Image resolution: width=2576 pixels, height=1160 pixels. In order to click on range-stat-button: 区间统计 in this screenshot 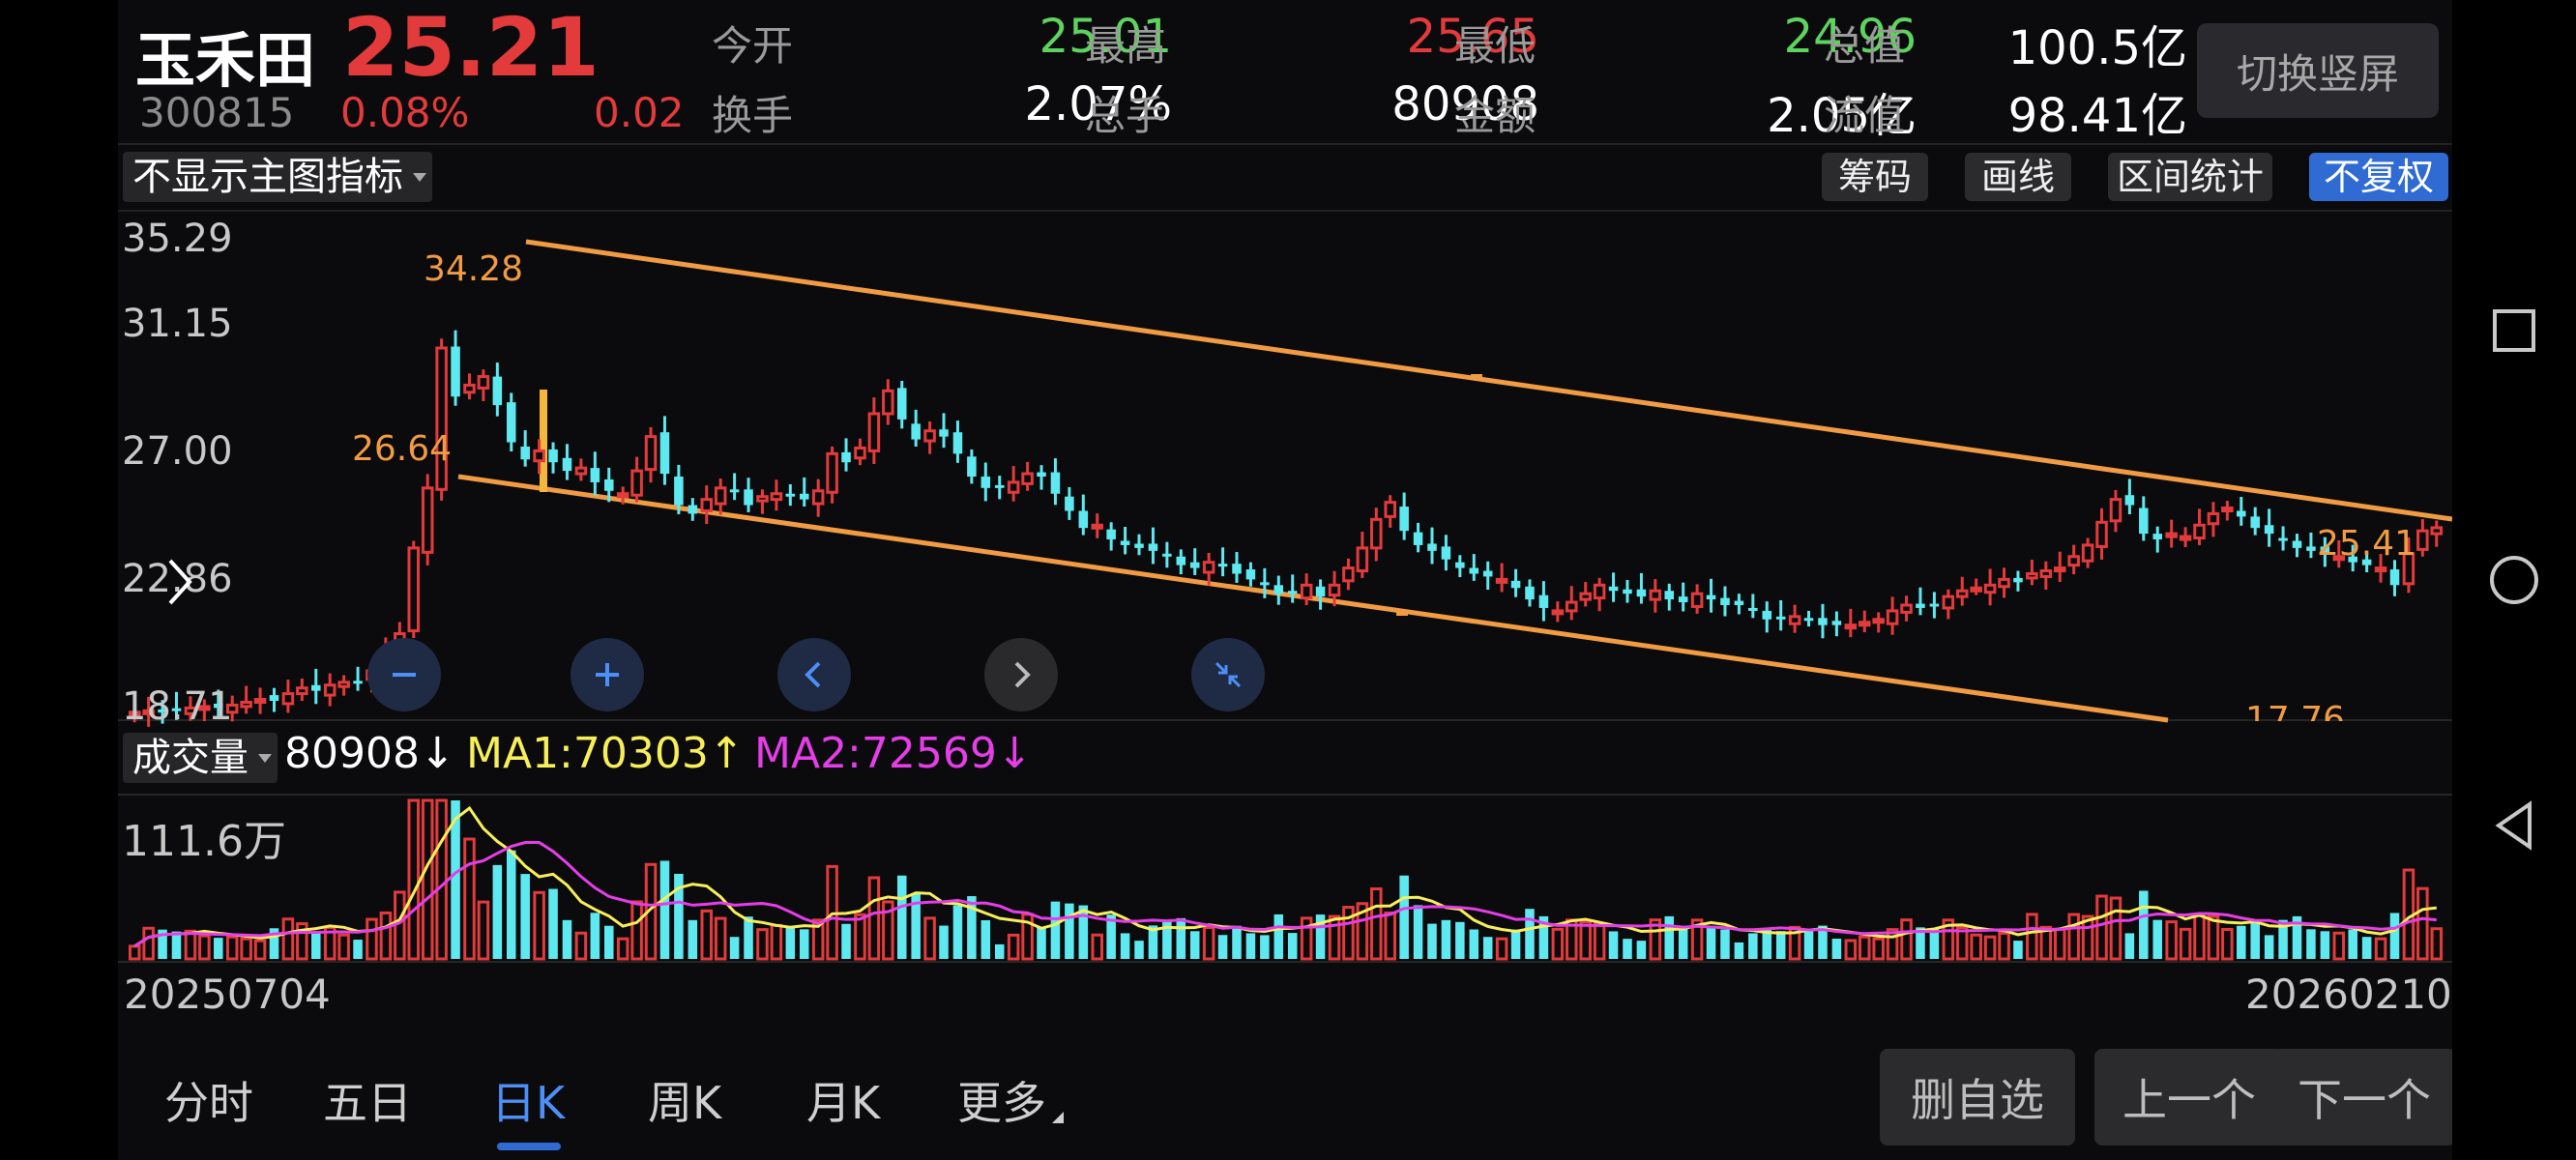, I will do `click(2190, 177)`.